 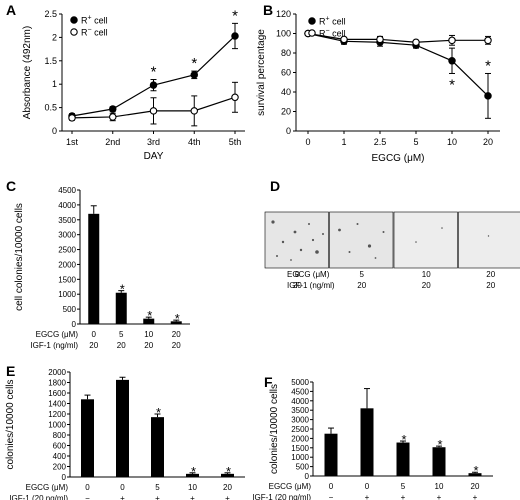 What do you see at coordinates (286, 112) in the screenshot?
I see `y-tick-label: 20` at bounding box center [286, 112].